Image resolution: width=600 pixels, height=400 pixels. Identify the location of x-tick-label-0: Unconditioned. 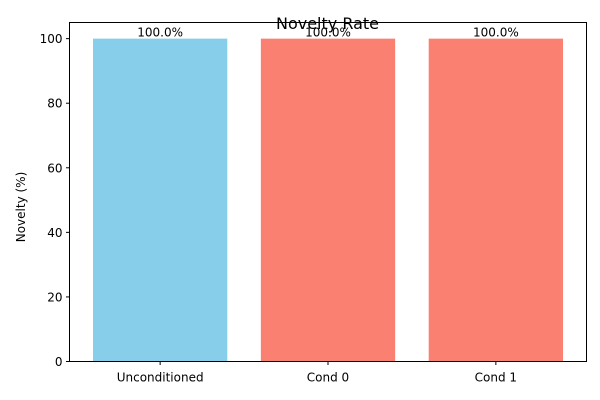
(160, 378).